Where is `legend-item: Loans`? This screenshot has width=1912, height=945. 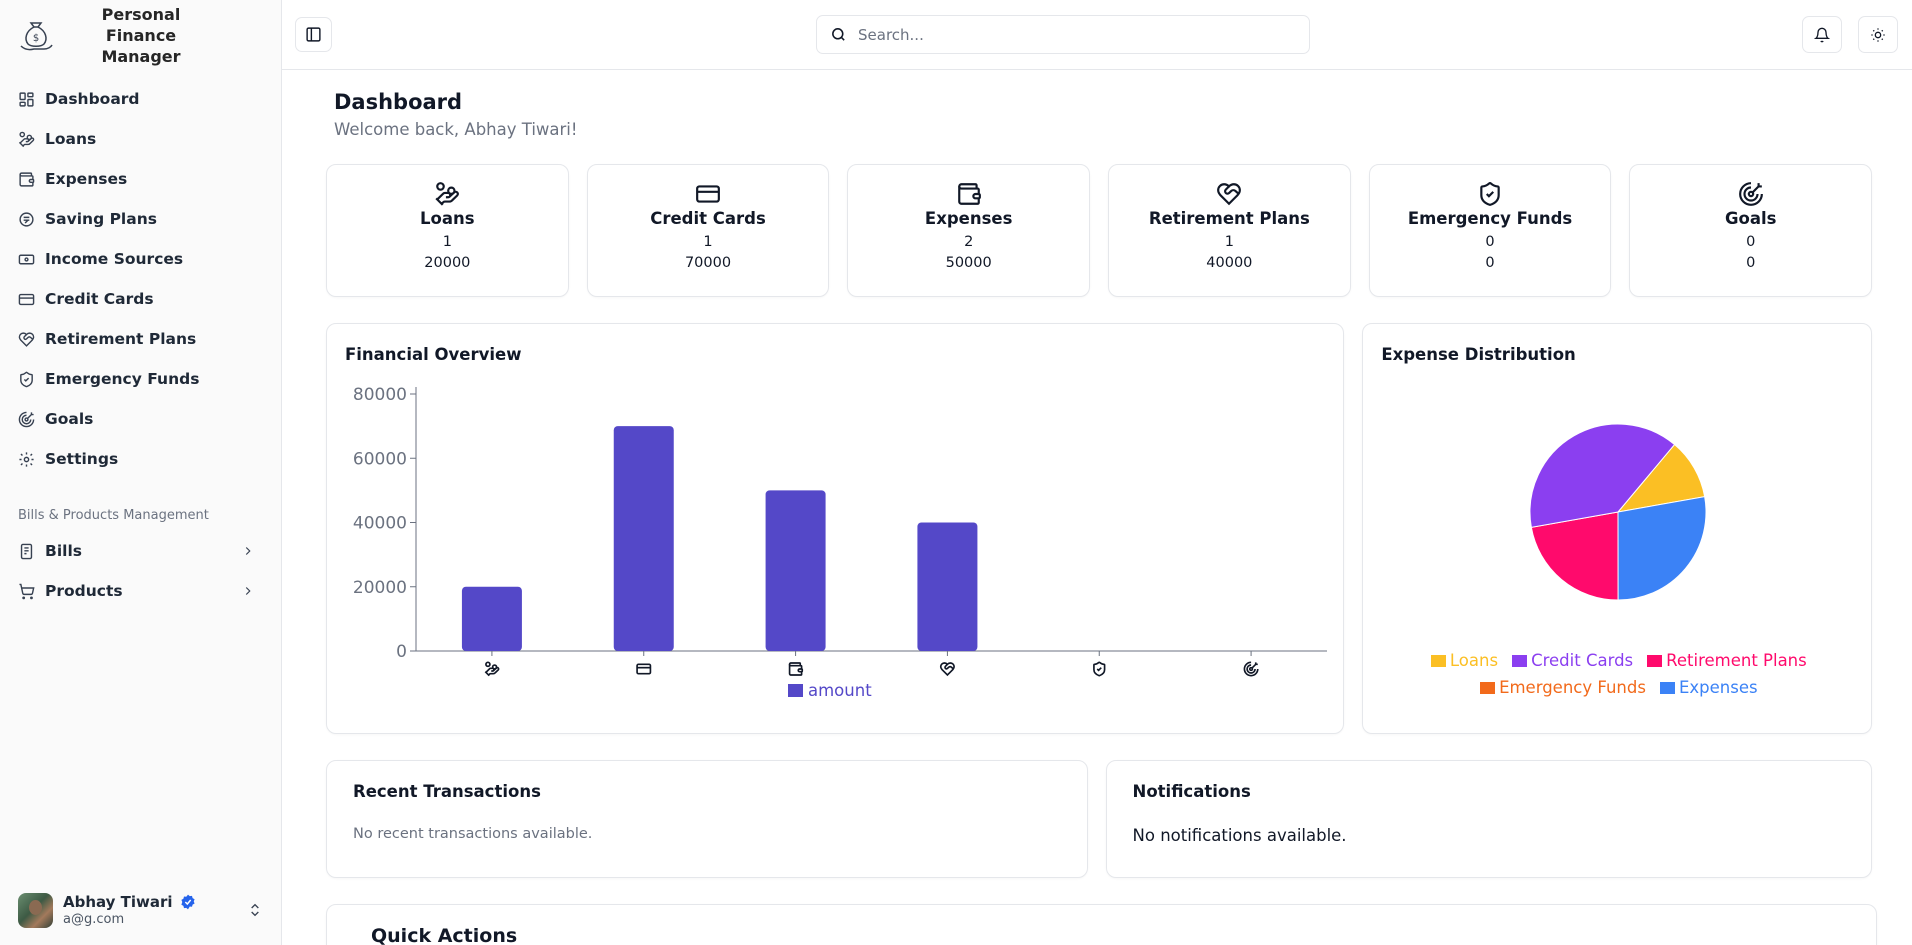 legend-item: Loans is located at coordinates (1464, 660).